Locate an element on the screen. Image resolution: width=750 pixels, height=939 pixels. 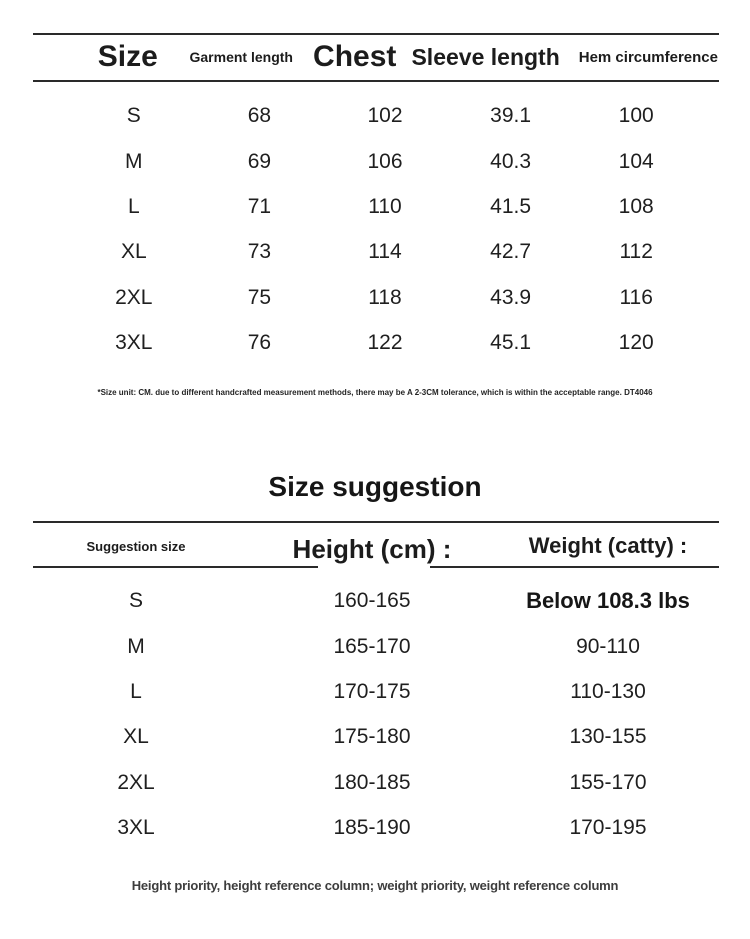
table-row: M 69 106 40.3 104 is located at coordinates (385, 160).